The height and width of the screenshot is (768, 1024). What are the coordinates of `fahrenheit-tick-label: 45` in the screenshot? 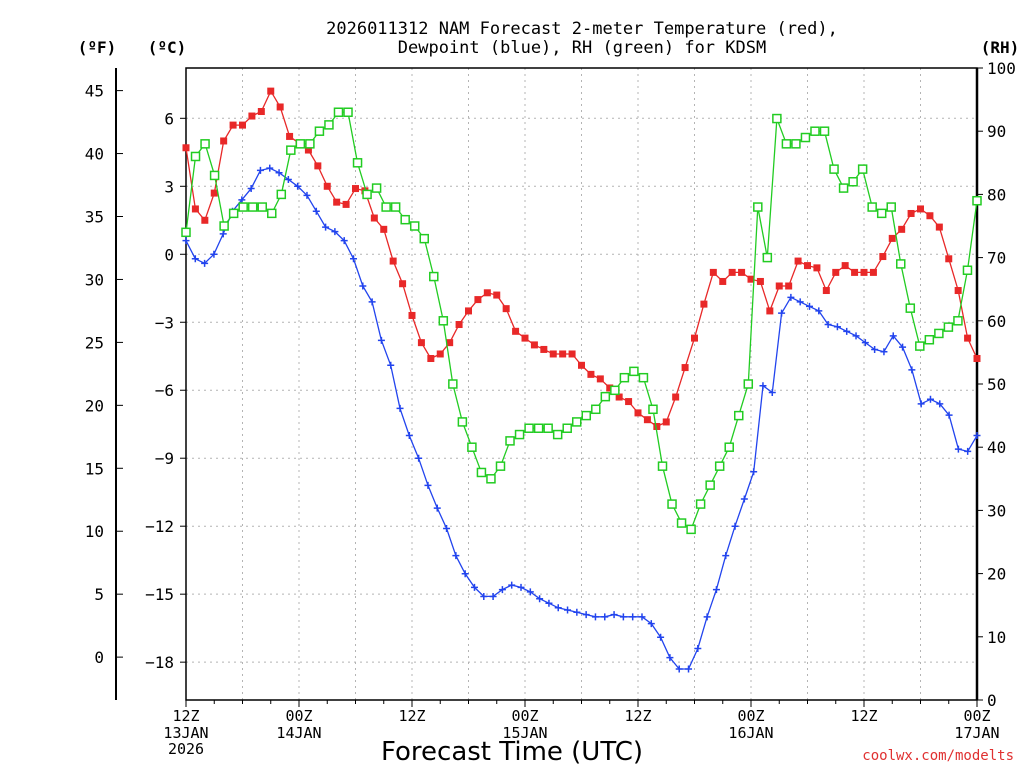 It's located at (94, 91).